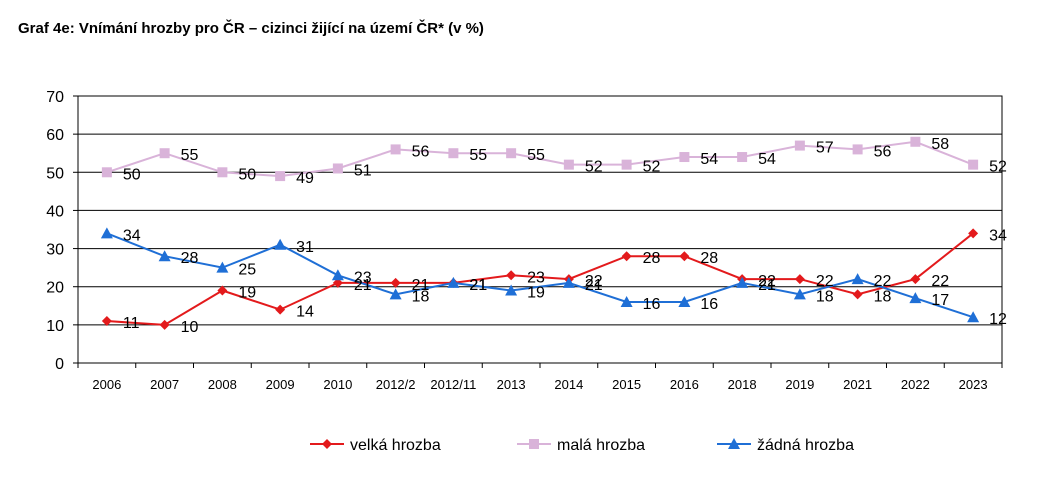 This screenshot has width=1037, height=477. I want to click on data-label: 49, so click(305, 178).